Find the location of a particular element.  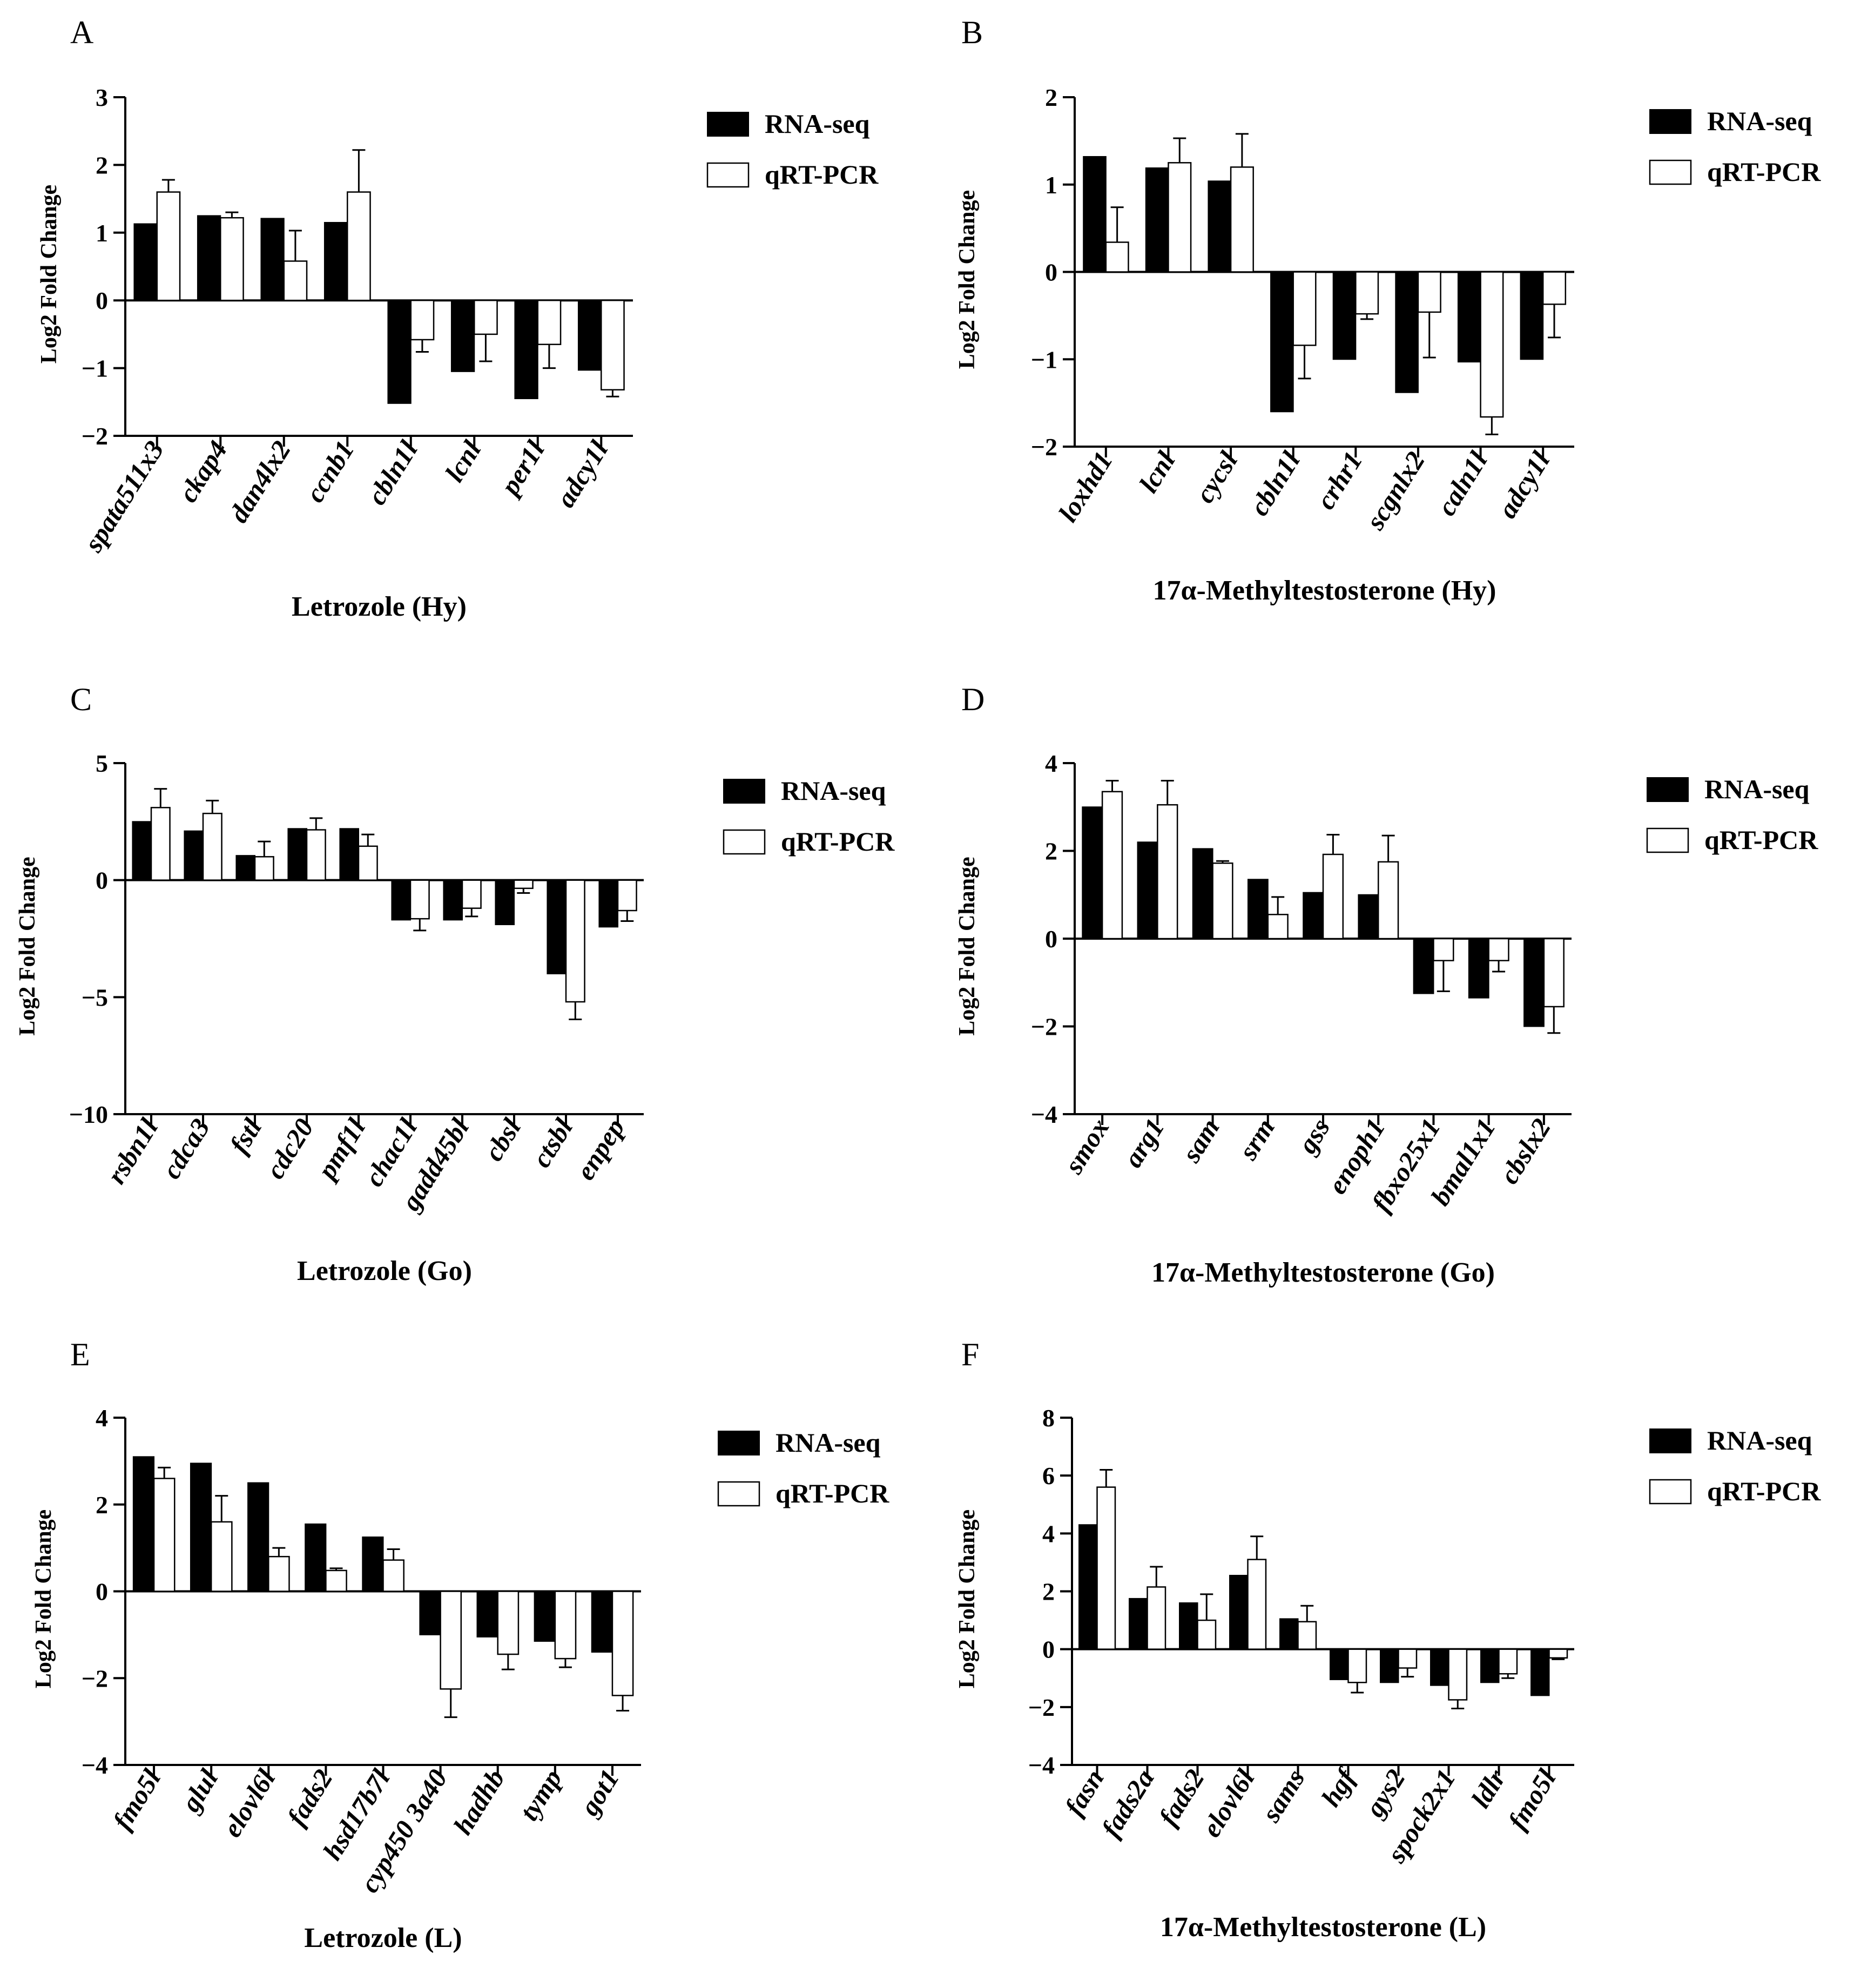

panel-letter: D is located at coordinates (973, 700).